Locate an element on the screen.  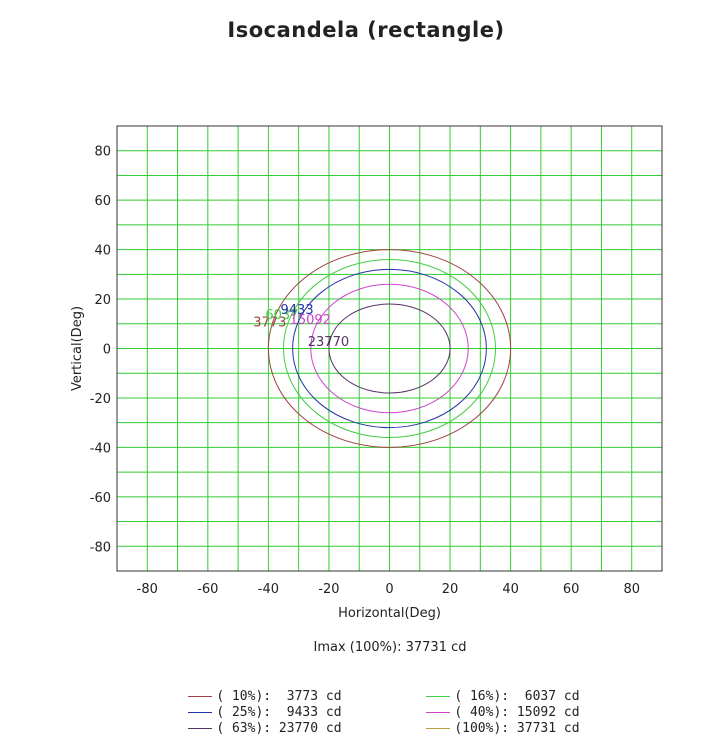
x-tick-label: 20 is located at coordinates (450, 589).